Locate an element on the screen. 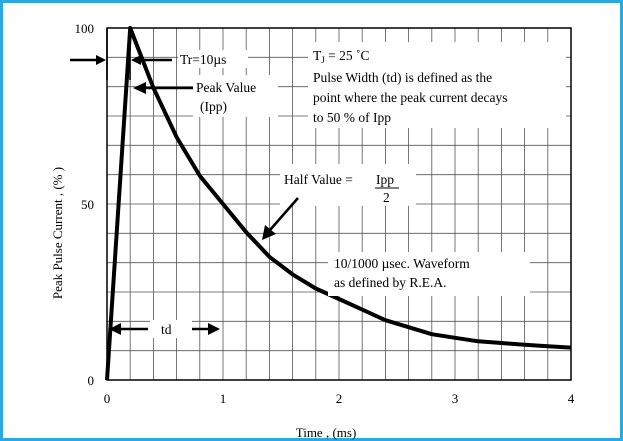 This screenshot has height=441, width=623. peak-label-line2: (Ipp) is located at coordinates (213, 106).